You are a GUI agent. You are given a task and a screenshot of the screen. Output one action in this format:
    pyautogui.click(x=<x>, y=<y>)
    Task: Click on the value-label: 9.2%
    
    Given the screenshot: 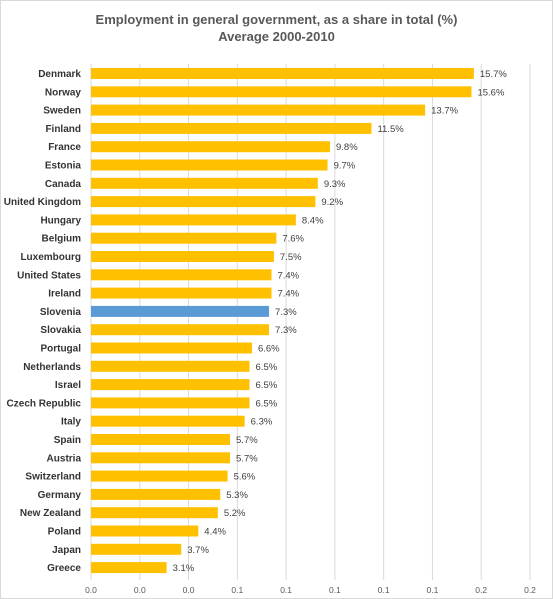 What is the action you would take?
    pyautogui.click(x=332, y=202)
    